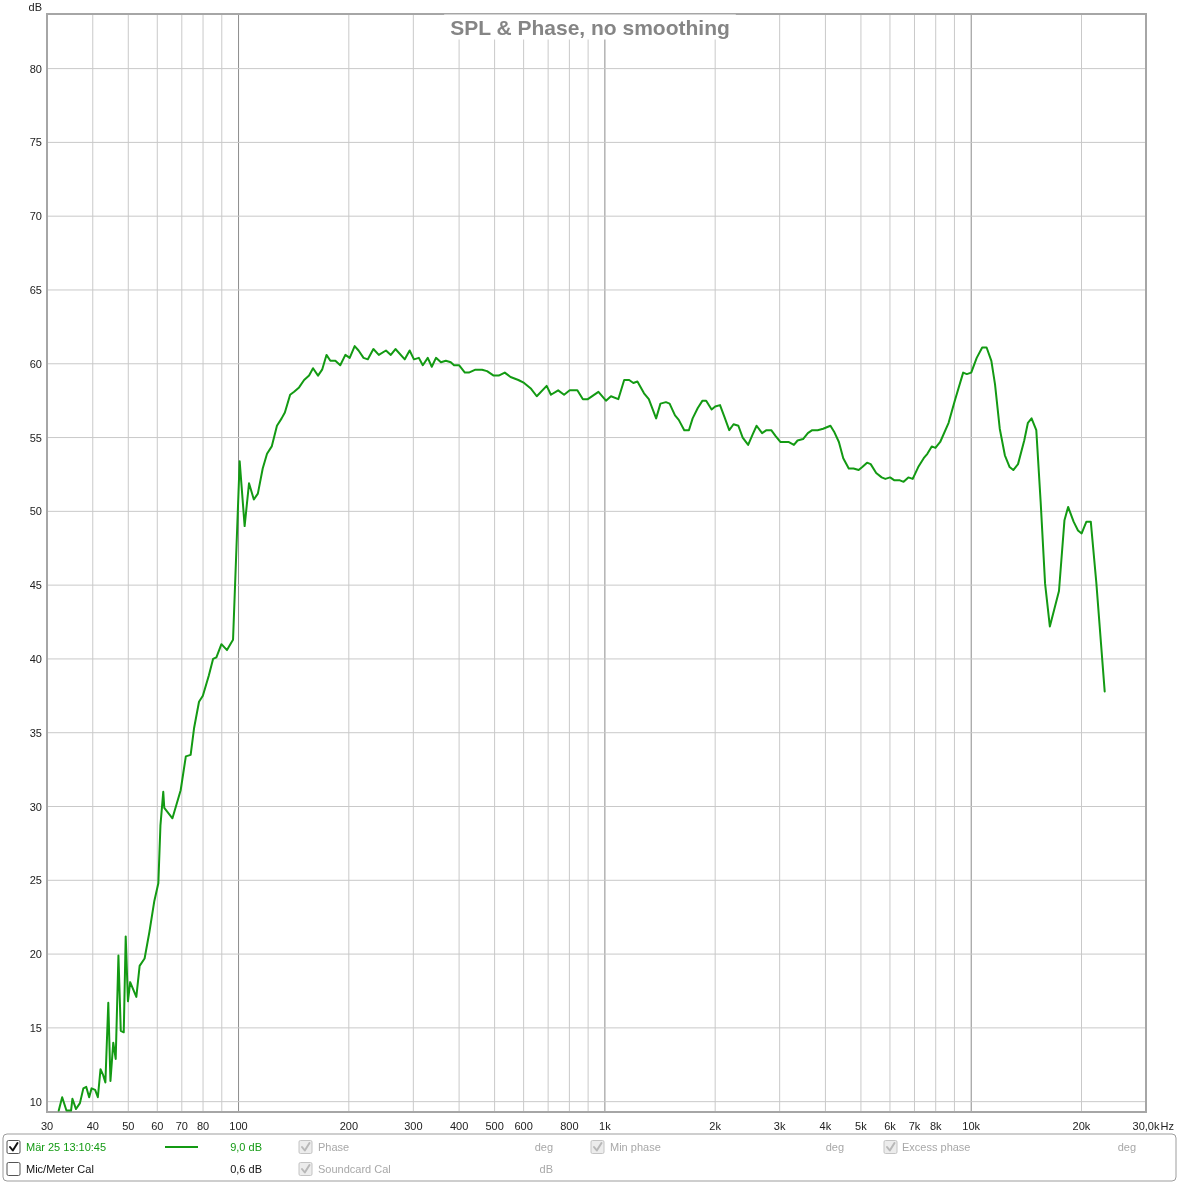 This screenshot has width=1179, height=1183. I want to click on x-axis-title: Hz, so click(1167, 1126).